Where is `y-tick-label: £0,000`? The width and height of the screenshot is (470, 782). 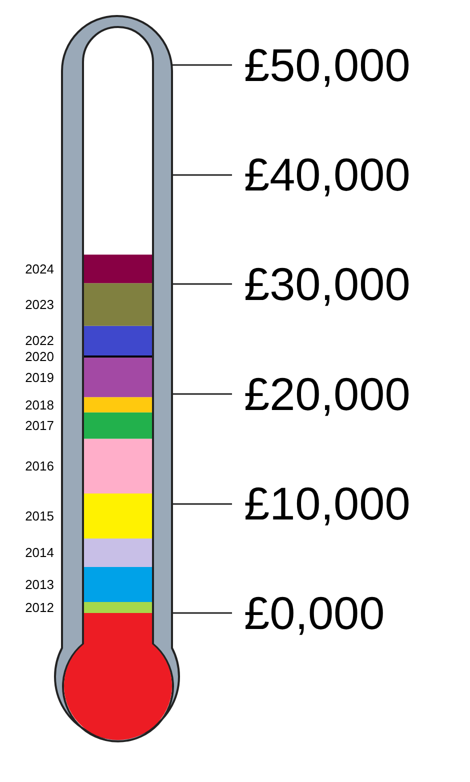 y-tick-label: £0,000 is located at coordinates (314, 613).